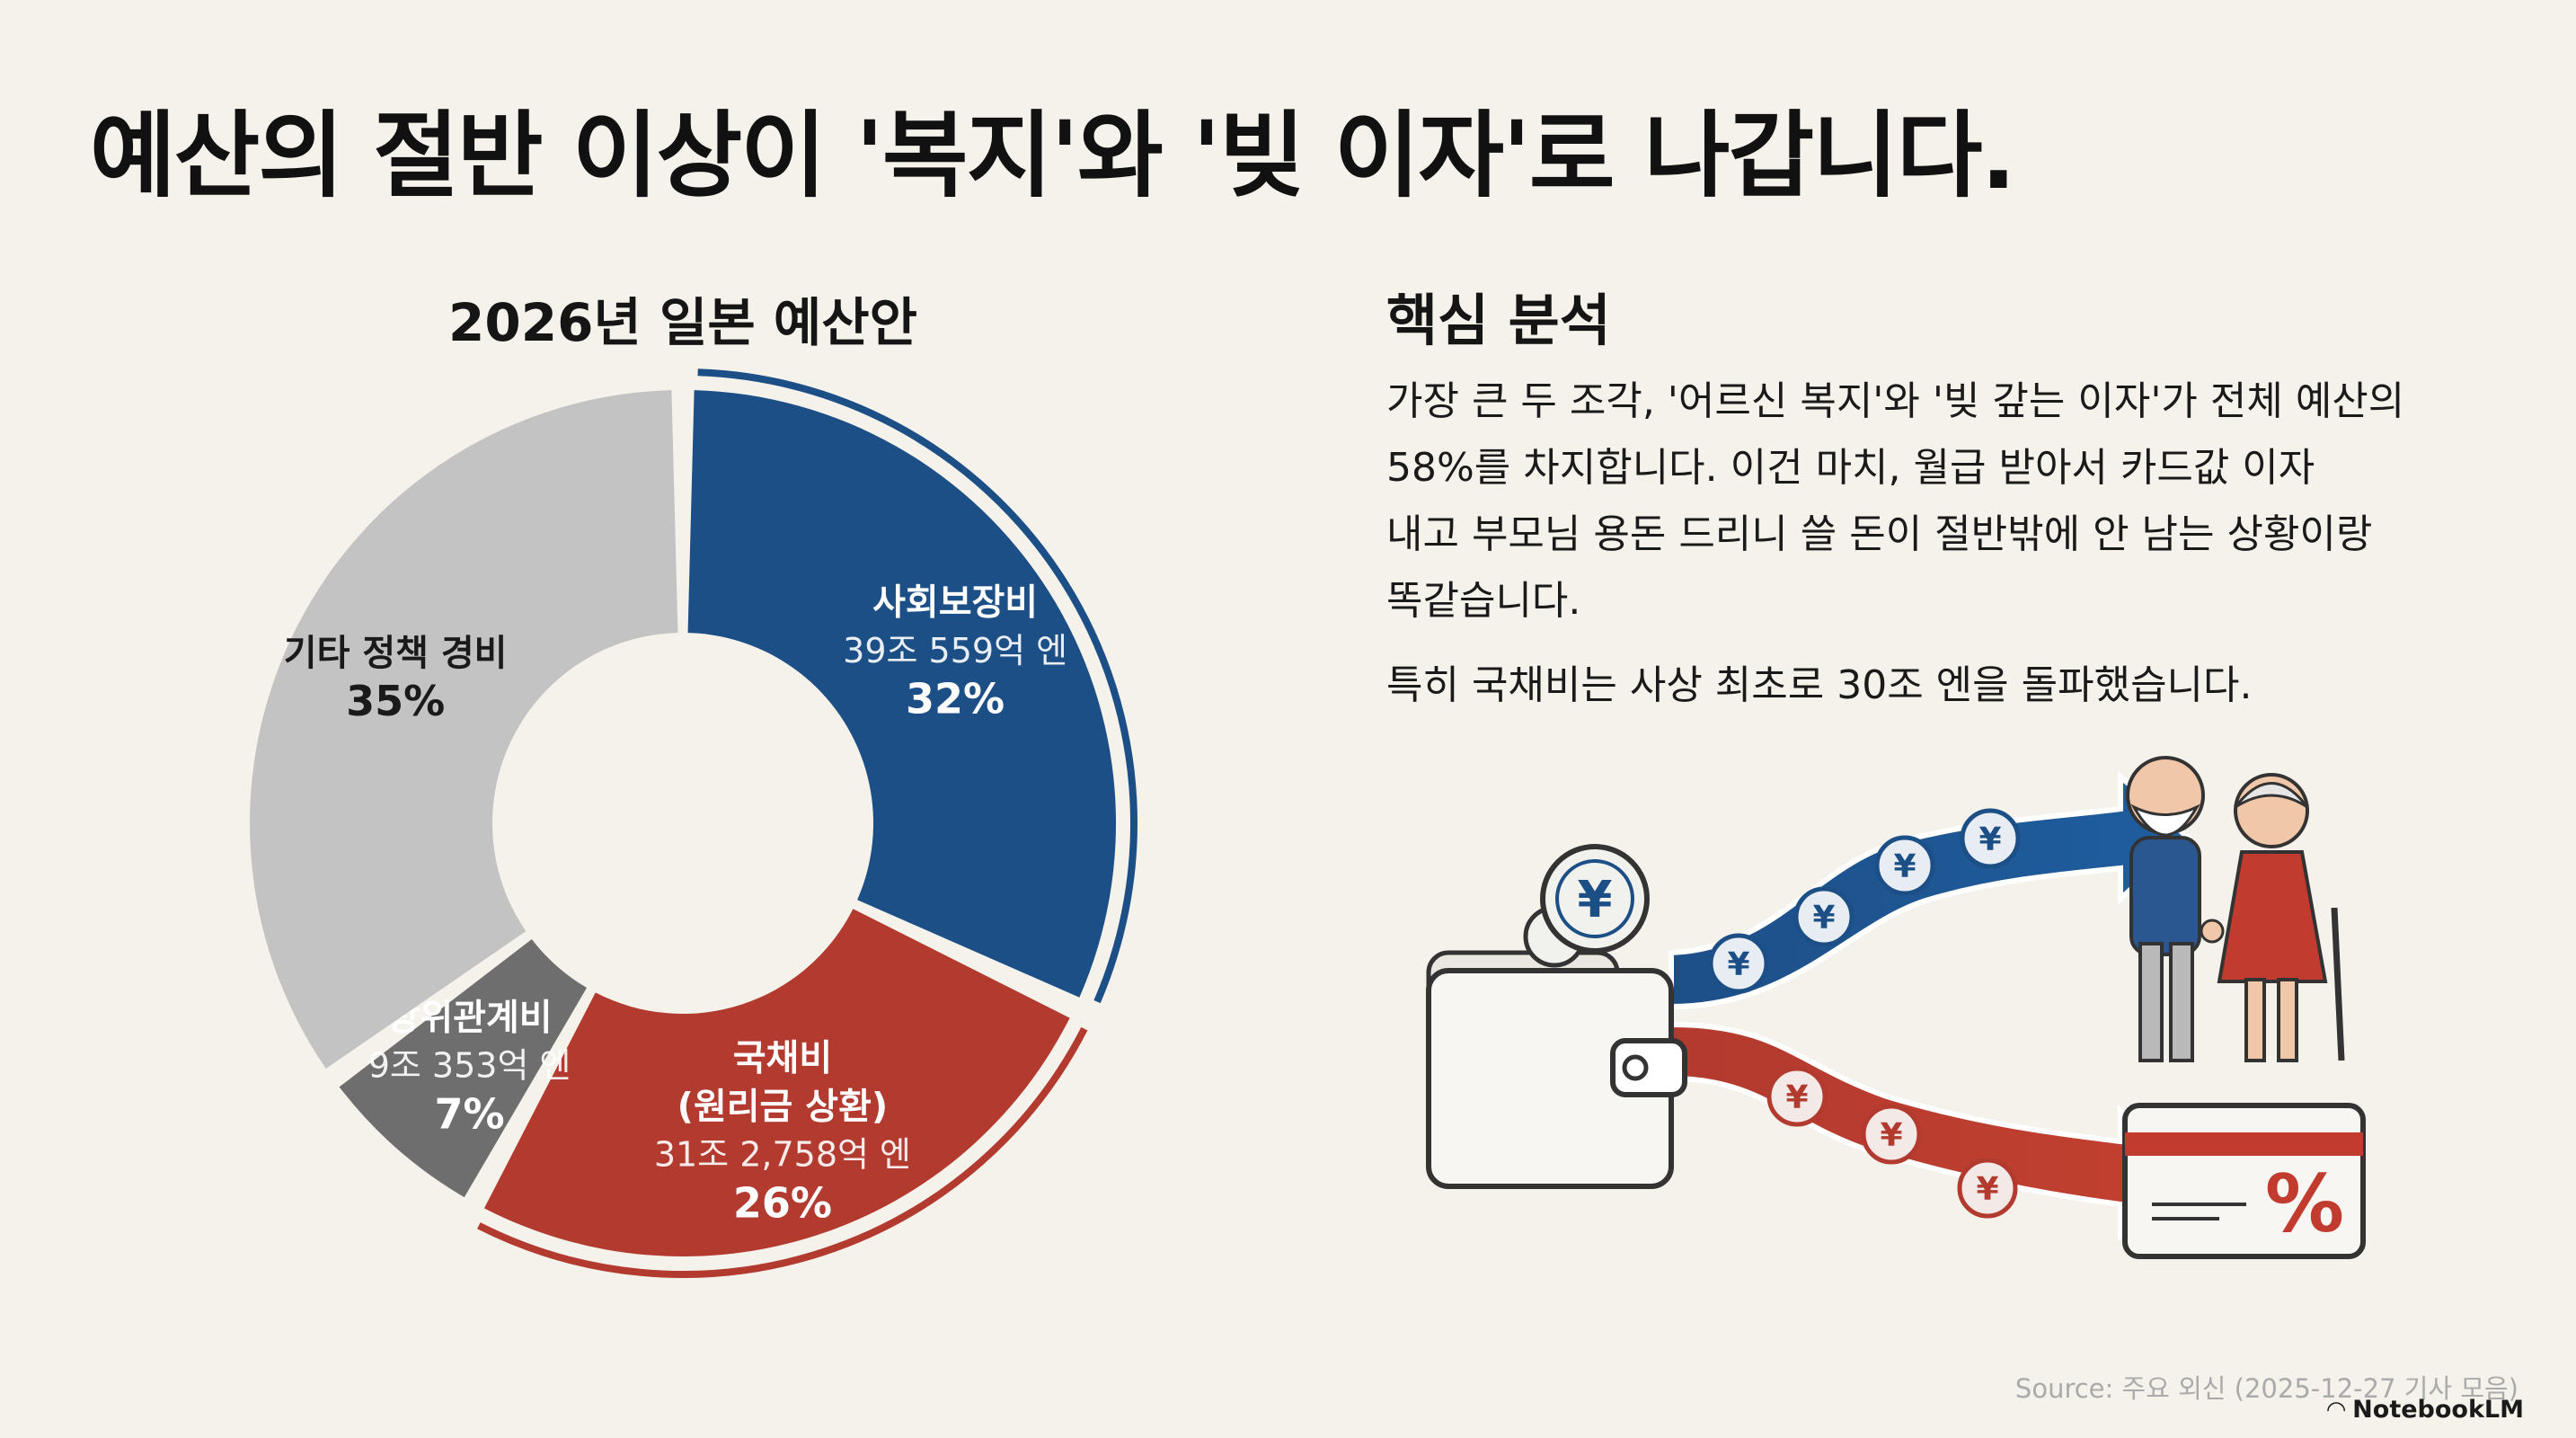 The width and height of the screenshot is (2576, 1438). What do you see at coordinates (1556, 1016) in the screenshot?
I see `wallet-icon: ¥` at bounding box center [1556, 1016].